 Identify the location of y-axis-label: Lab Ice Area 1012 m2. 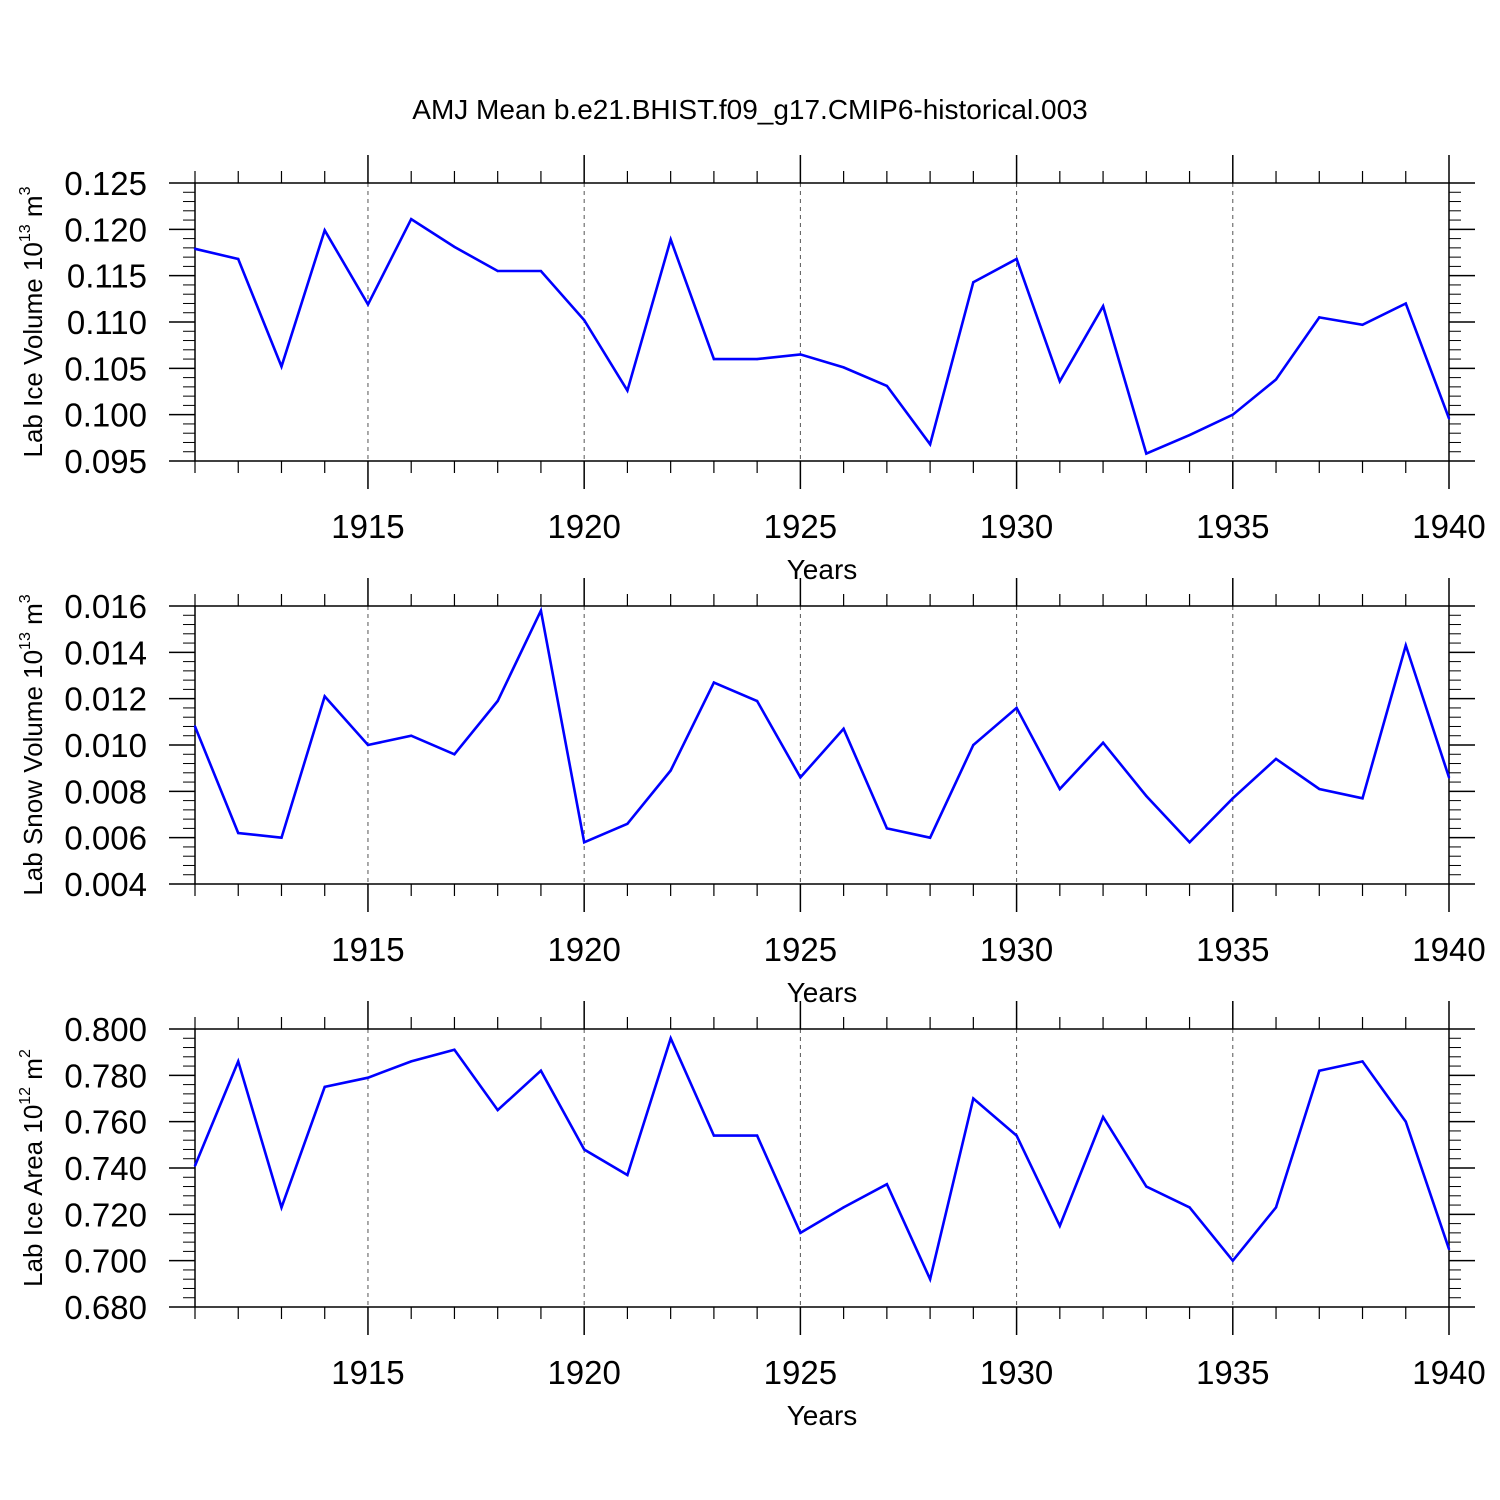
(32, 1168).